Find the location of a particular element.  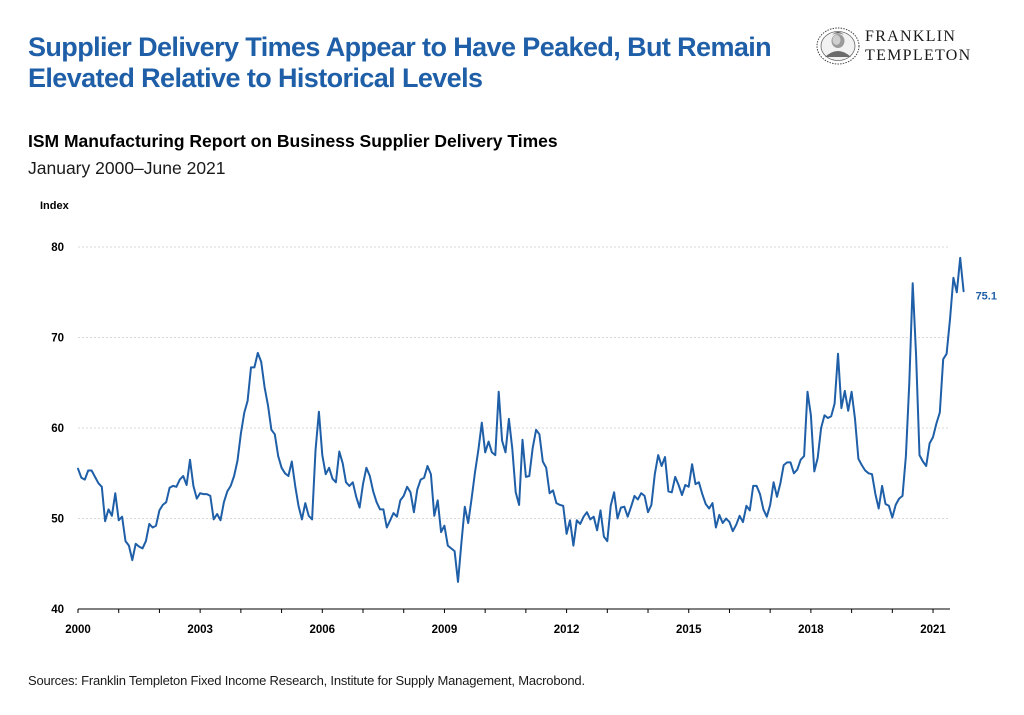

y-tick-label-60: 60 is located at coordinates (57, 429).